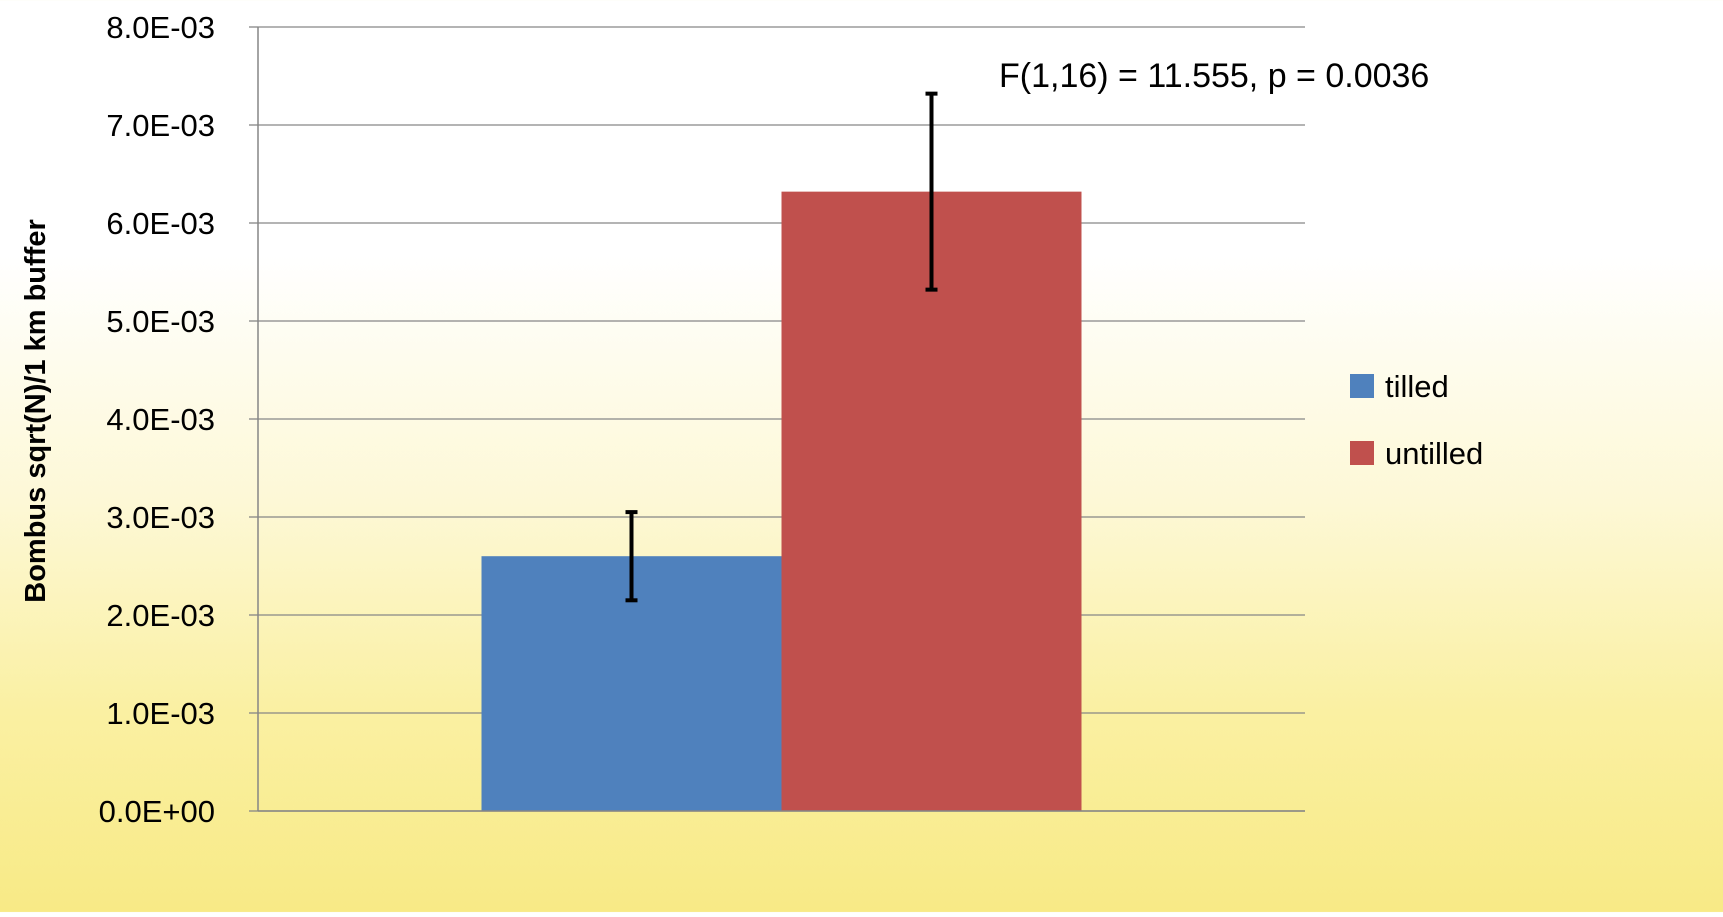  I want to click on legend-label: tilled, so click(1417, 386).